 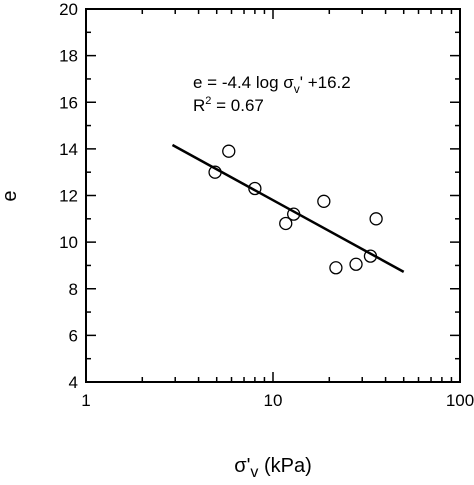 What do you see at coordinates (85, 400) in the screenshot?
I see `x-tick-label: 1` at bounding box center [85, 400].